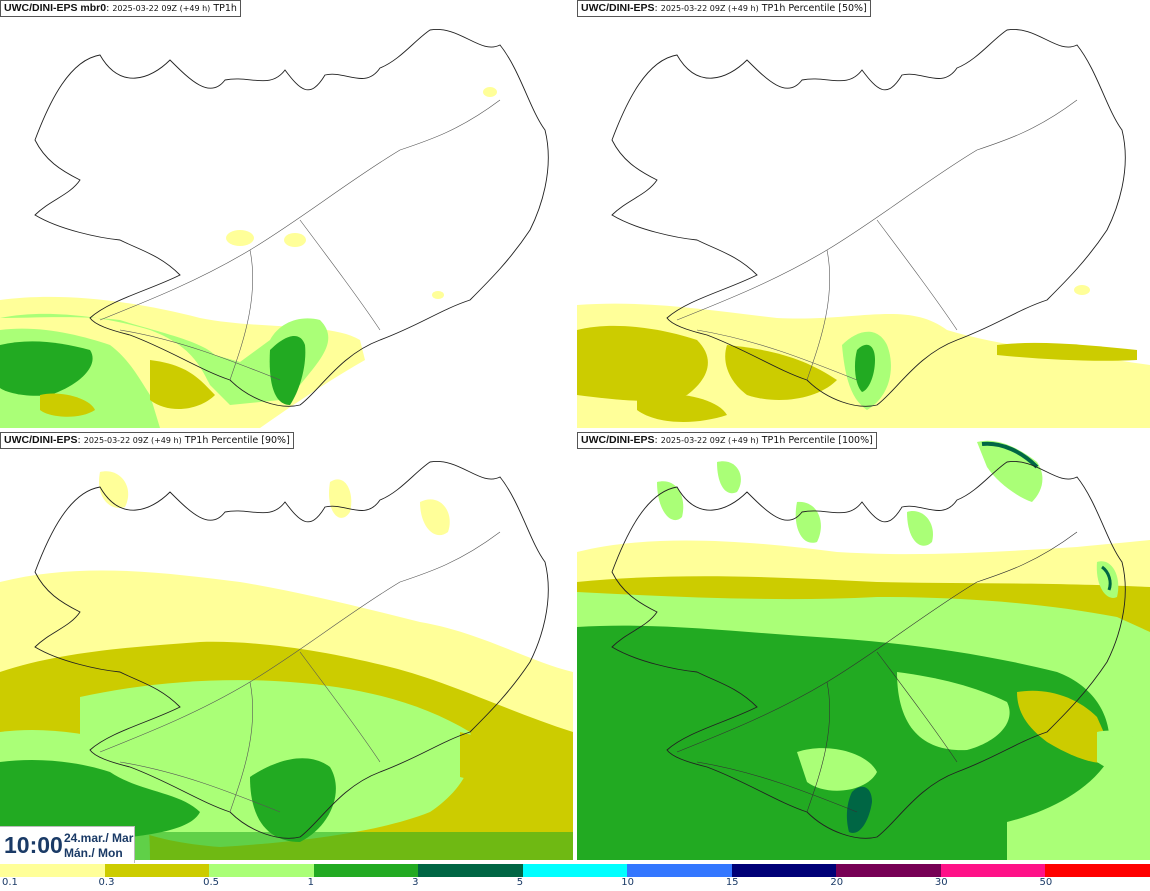 This screenshot has width=1150, height=891. Describe the element at coordinates (1046, 882) in the screenshot. I see `legend-label: 50` at that location.